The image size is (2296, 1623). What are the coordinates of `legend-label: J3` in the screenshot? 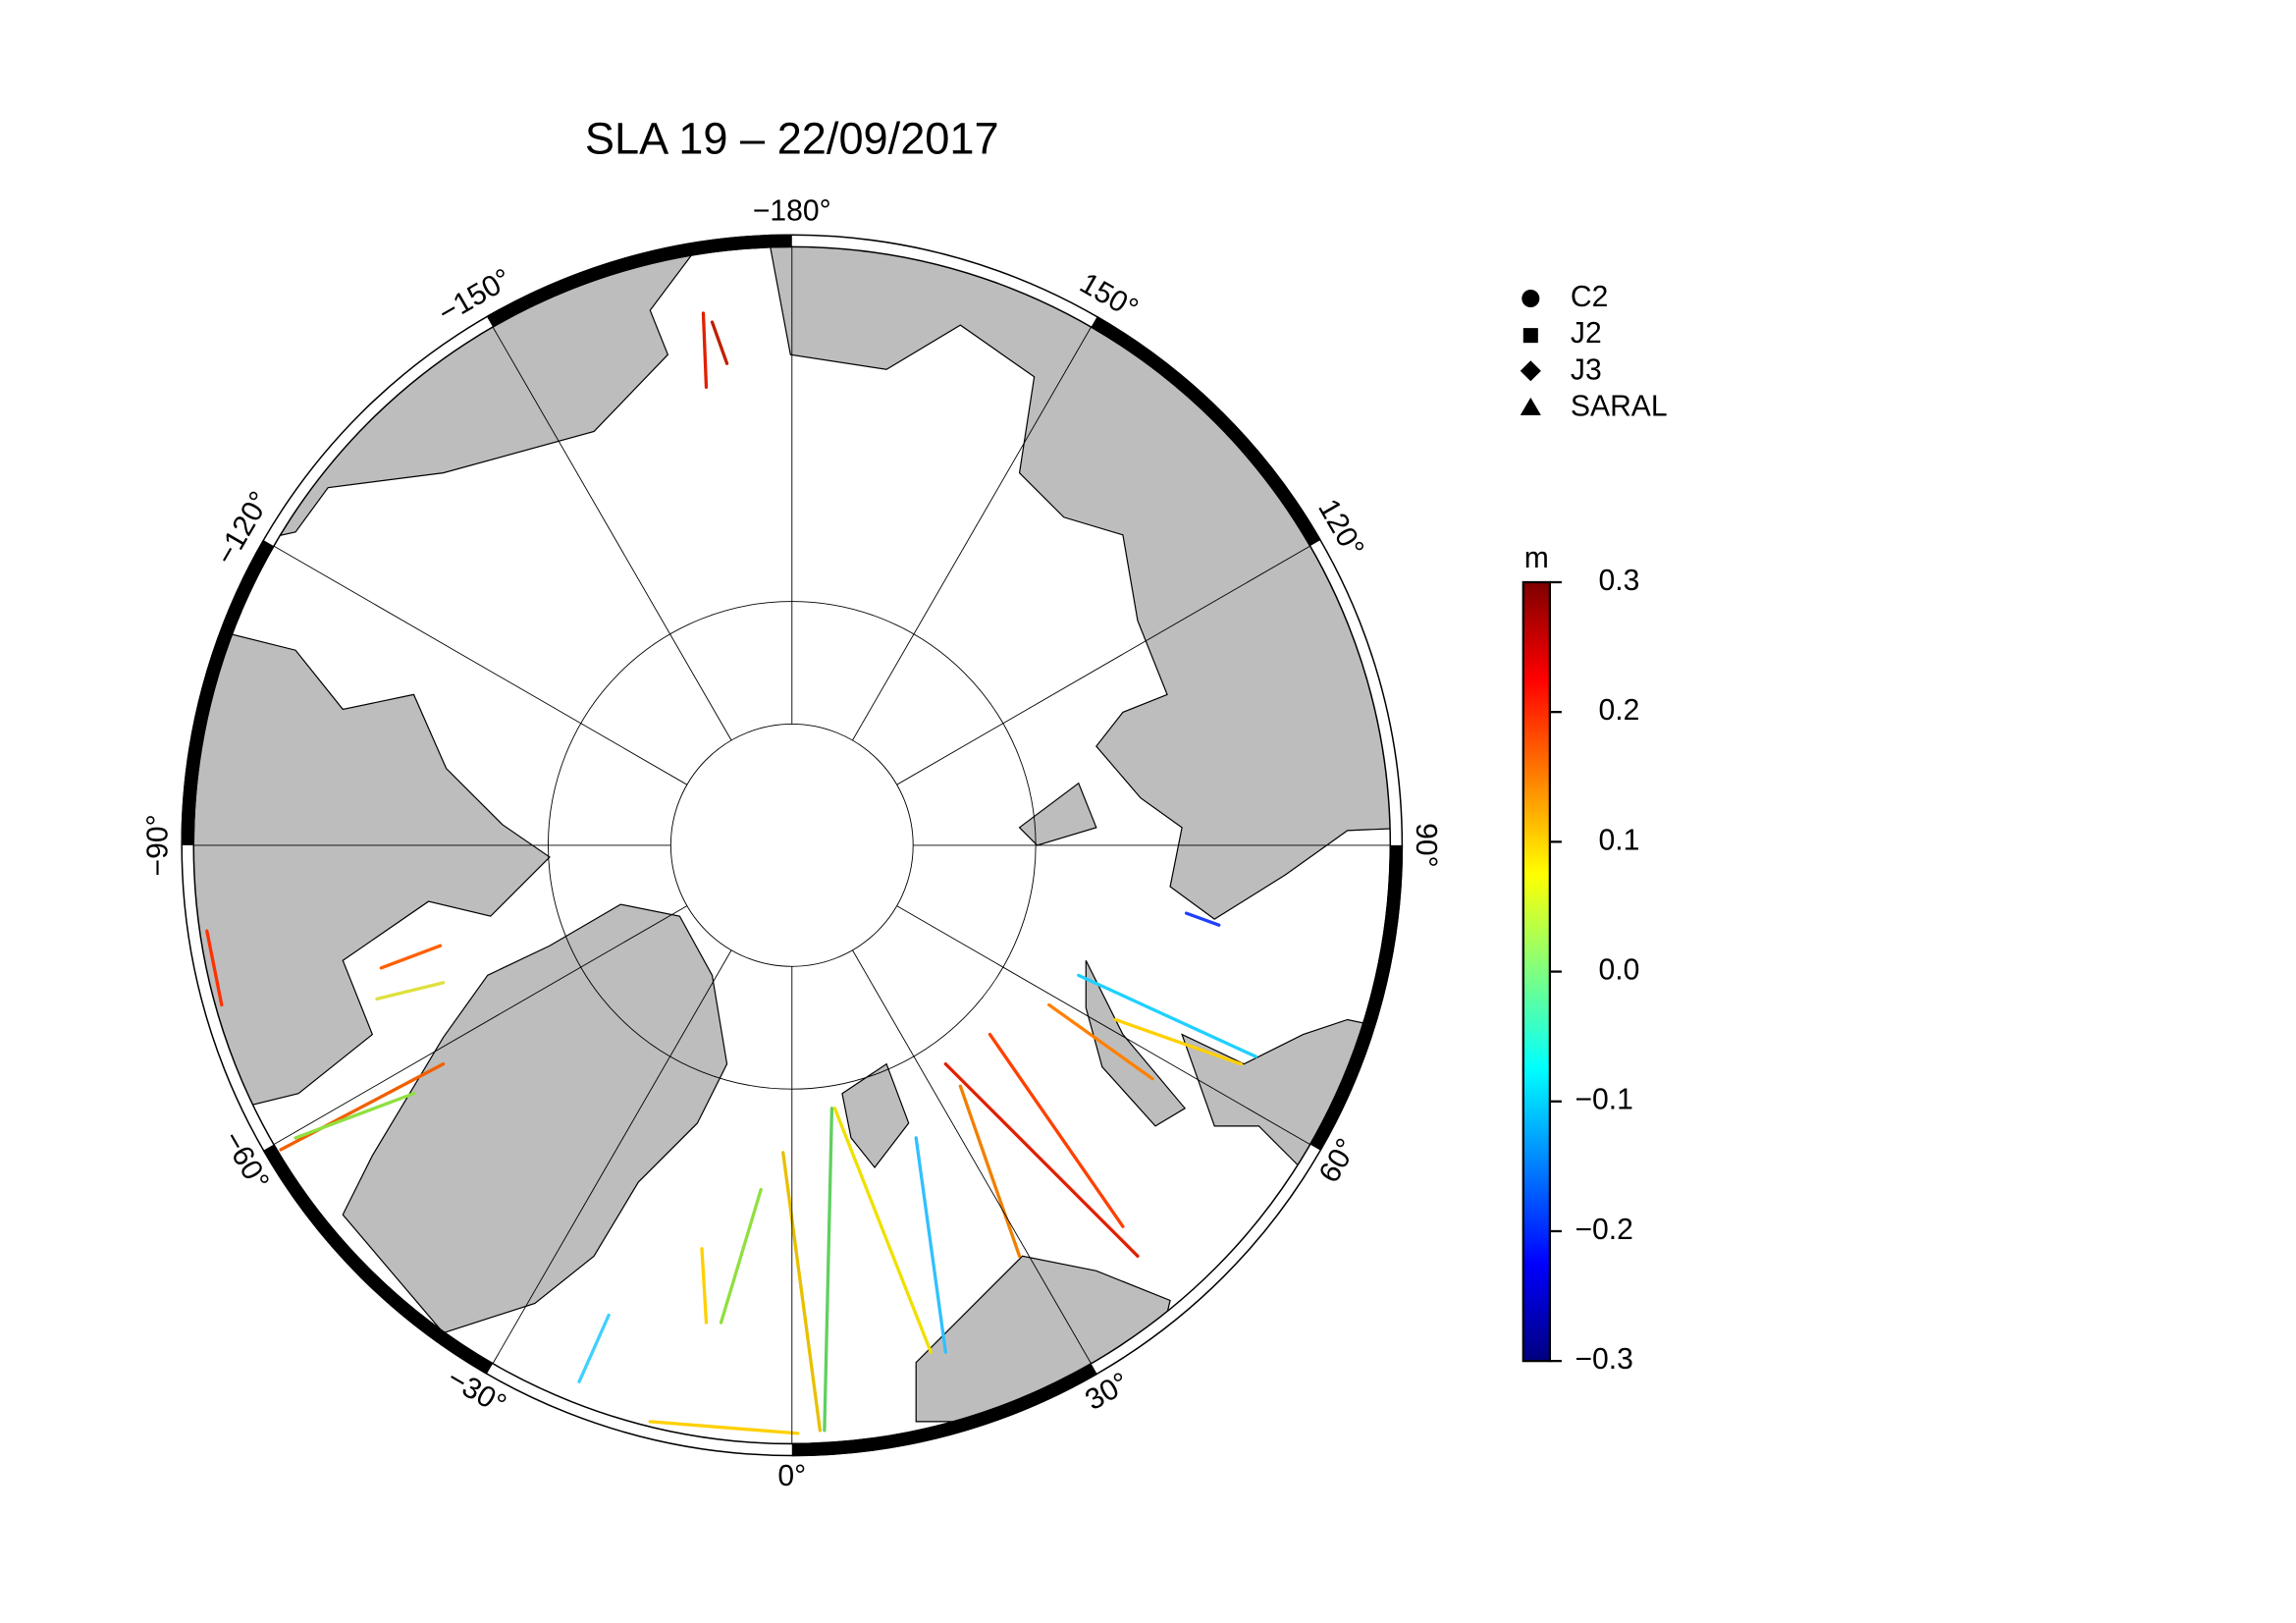 It's located at (1587, 369).